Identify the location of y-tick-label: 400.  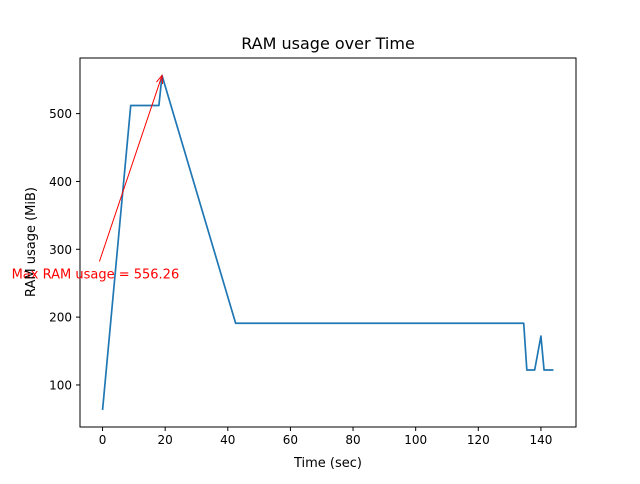
(60, 182).